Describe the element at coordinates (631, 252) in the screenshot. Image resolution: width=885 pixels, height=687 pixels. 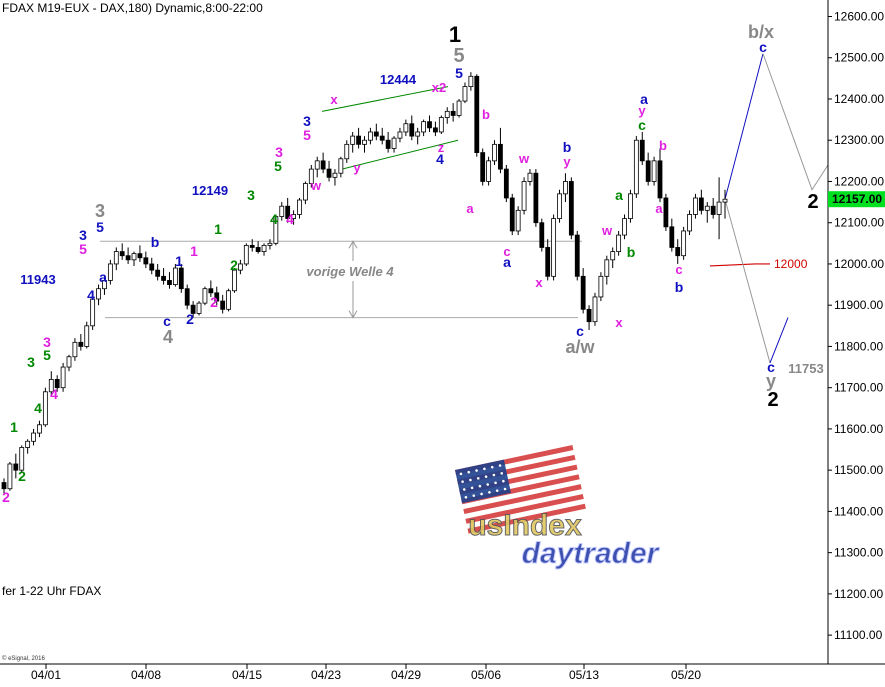
I see `wave-label-b-g: b` at that location.